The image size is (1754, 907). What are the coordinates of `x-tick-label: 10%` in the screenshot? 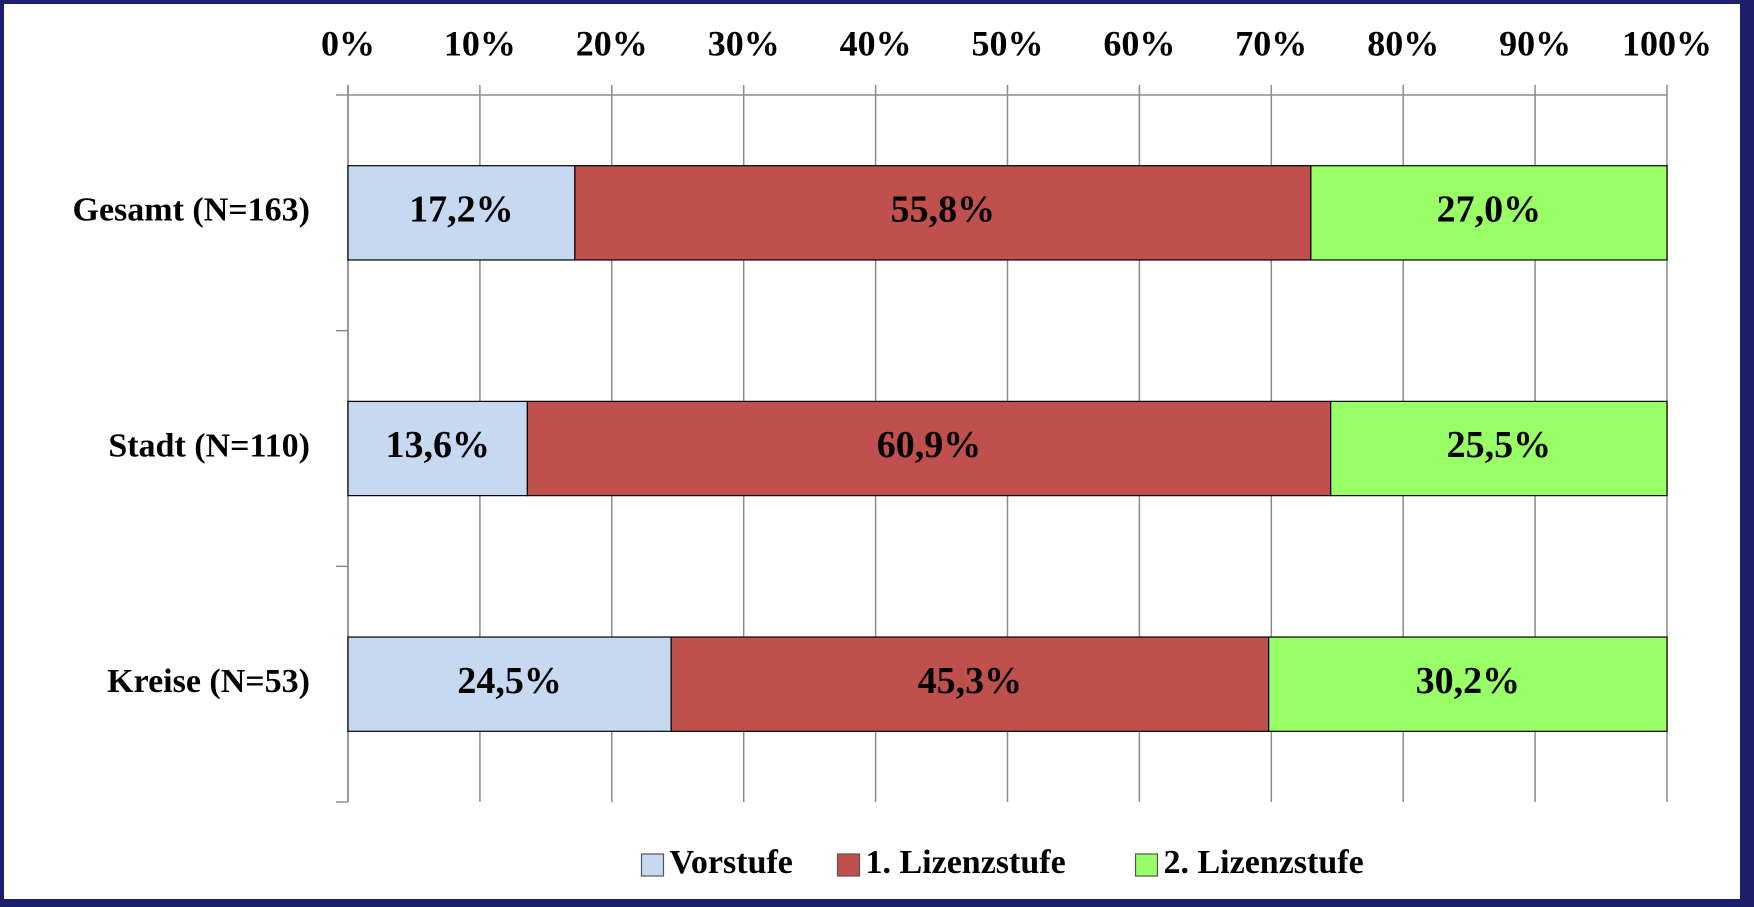 It's located at (480, 43).